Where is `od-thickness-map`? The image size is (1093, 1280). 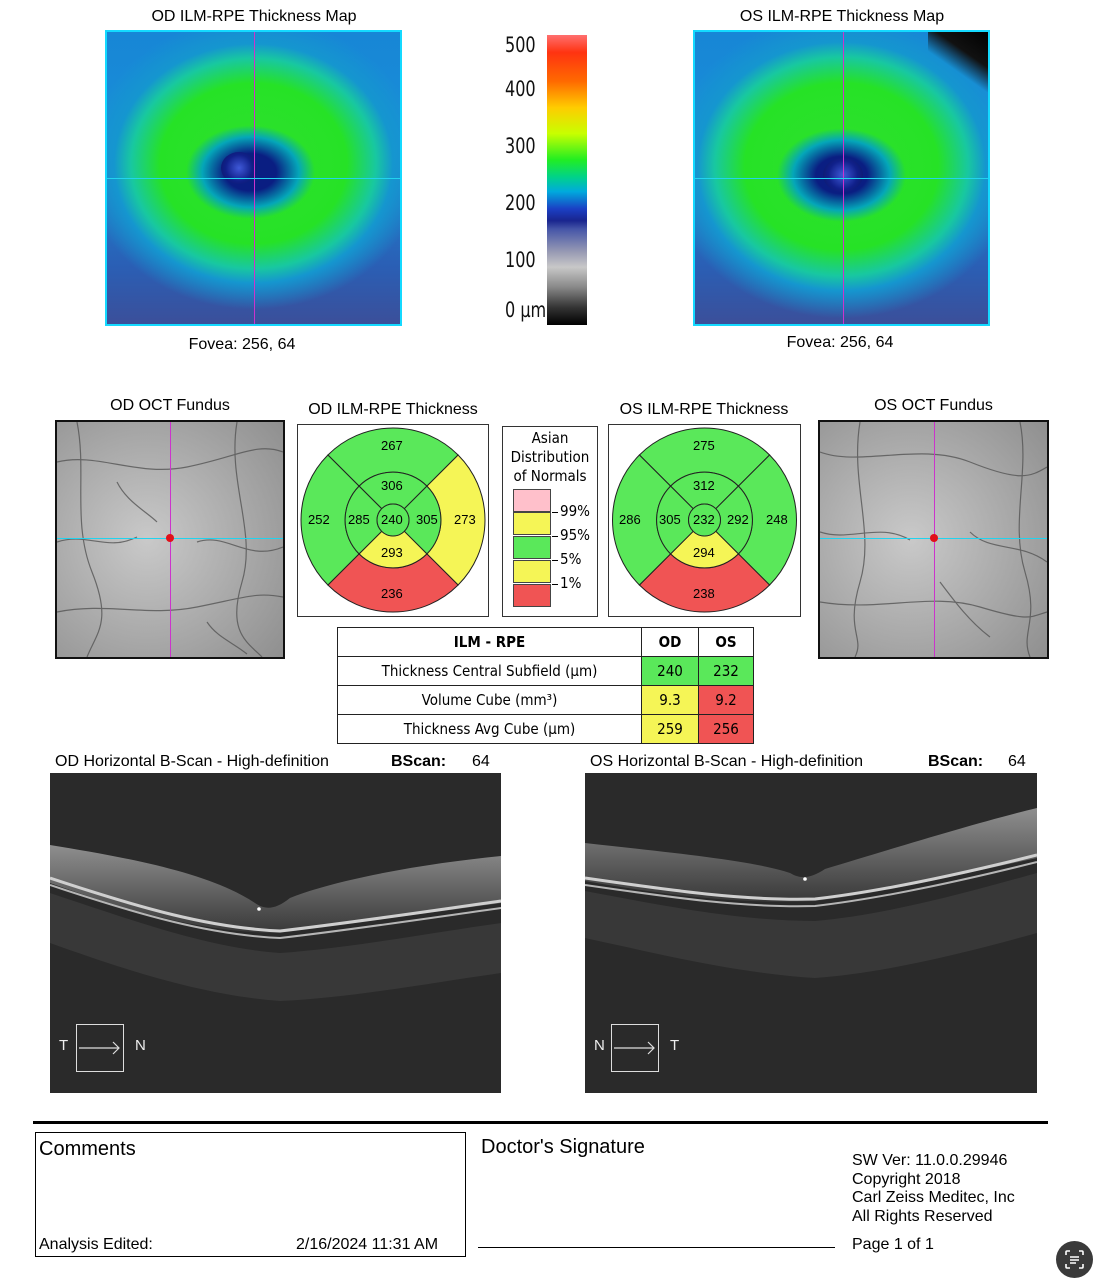
od-thickness-map is located at coordinates (253, 178).